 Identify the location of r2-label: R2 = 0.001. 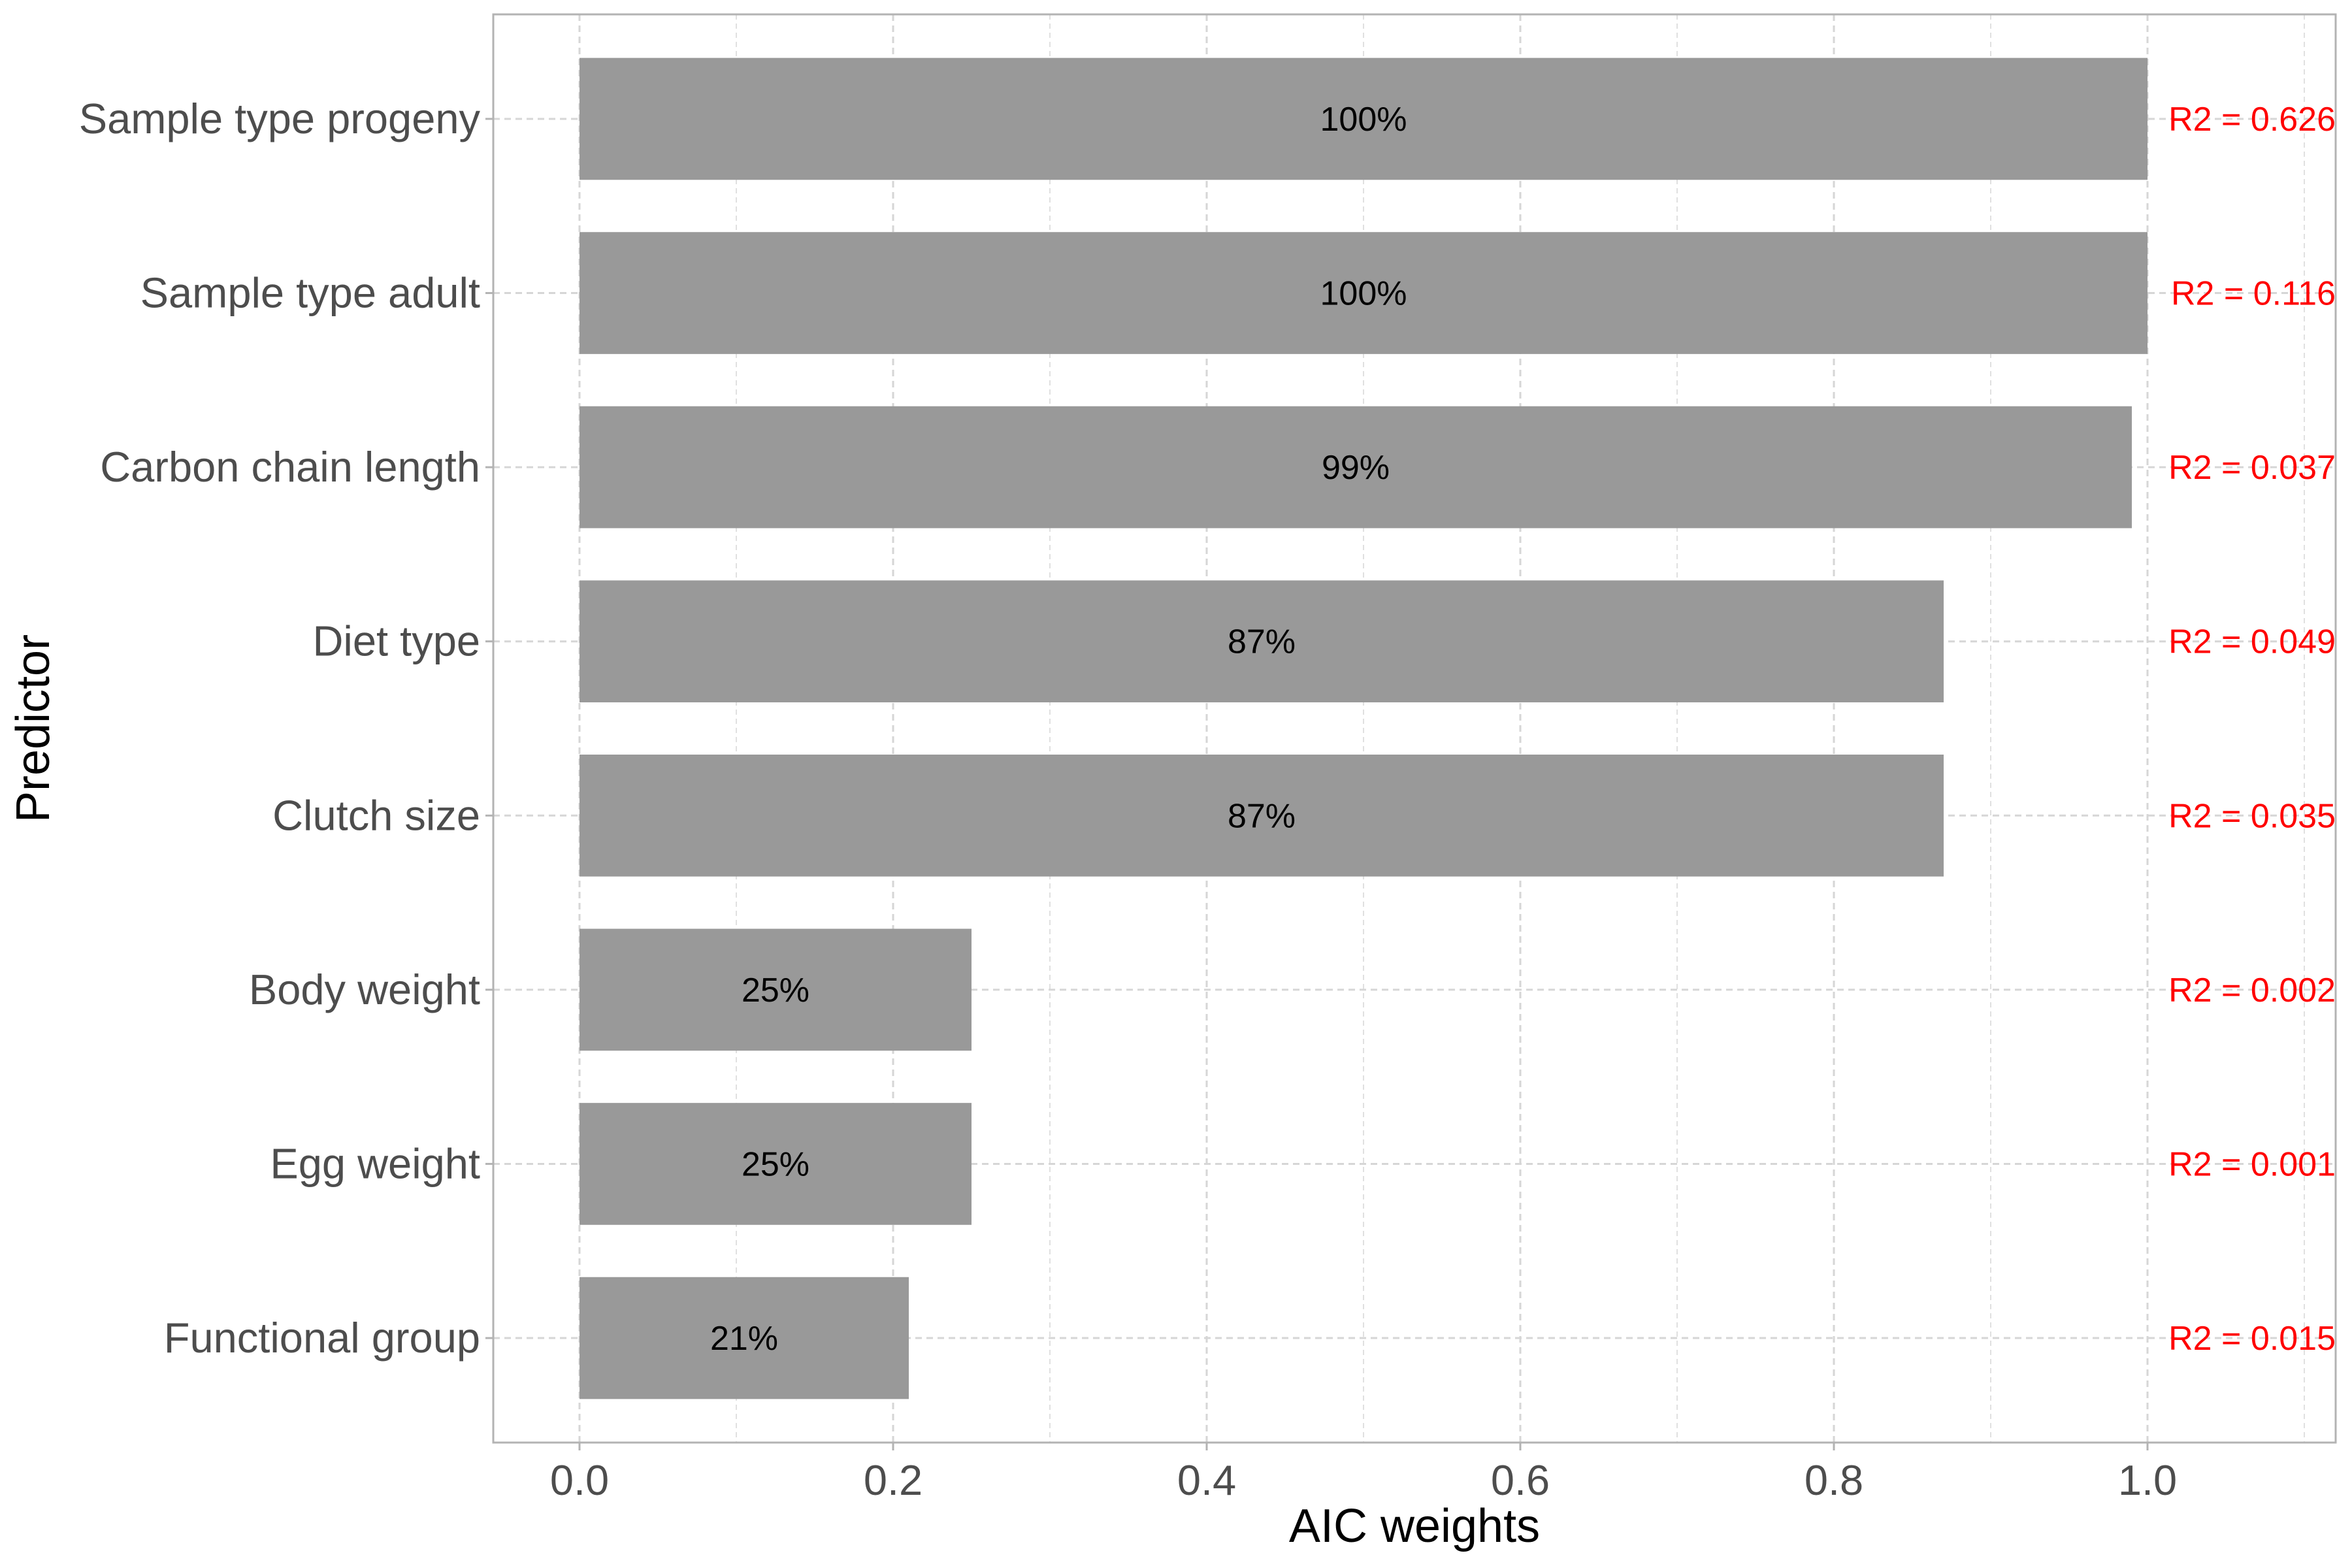
(2252, 1164).